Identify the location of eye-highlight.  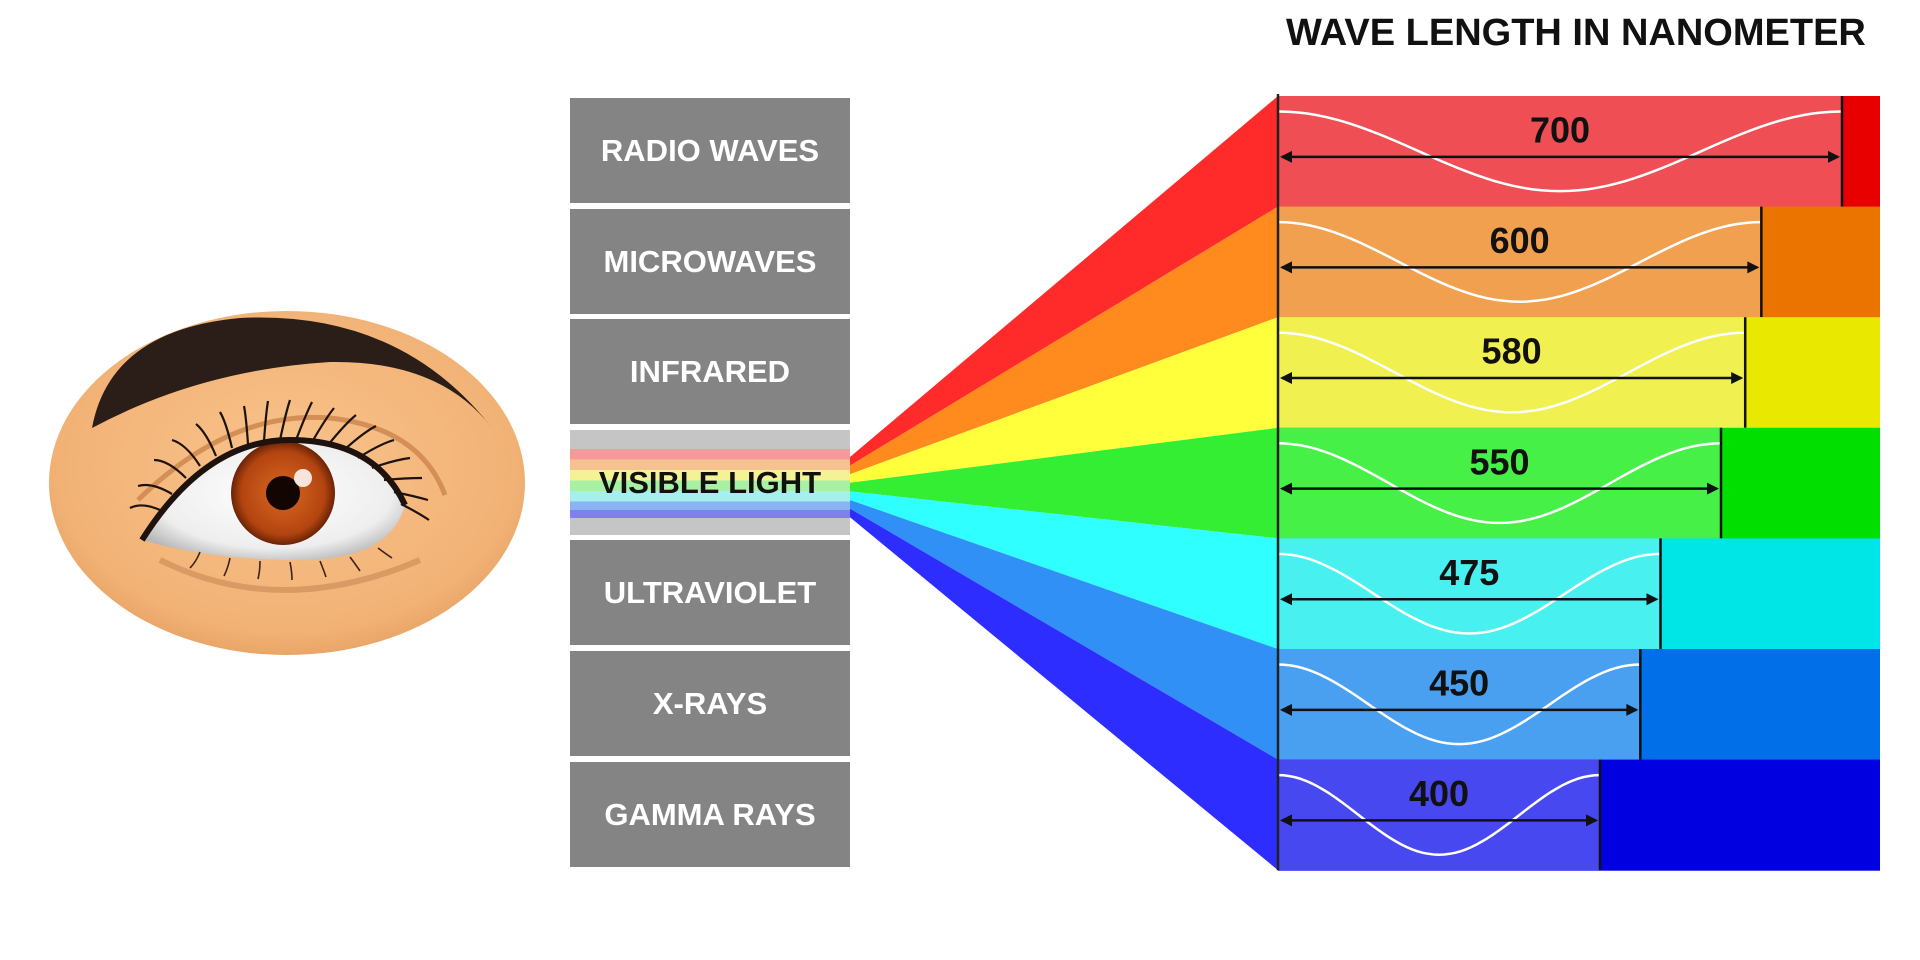
(303, 478).